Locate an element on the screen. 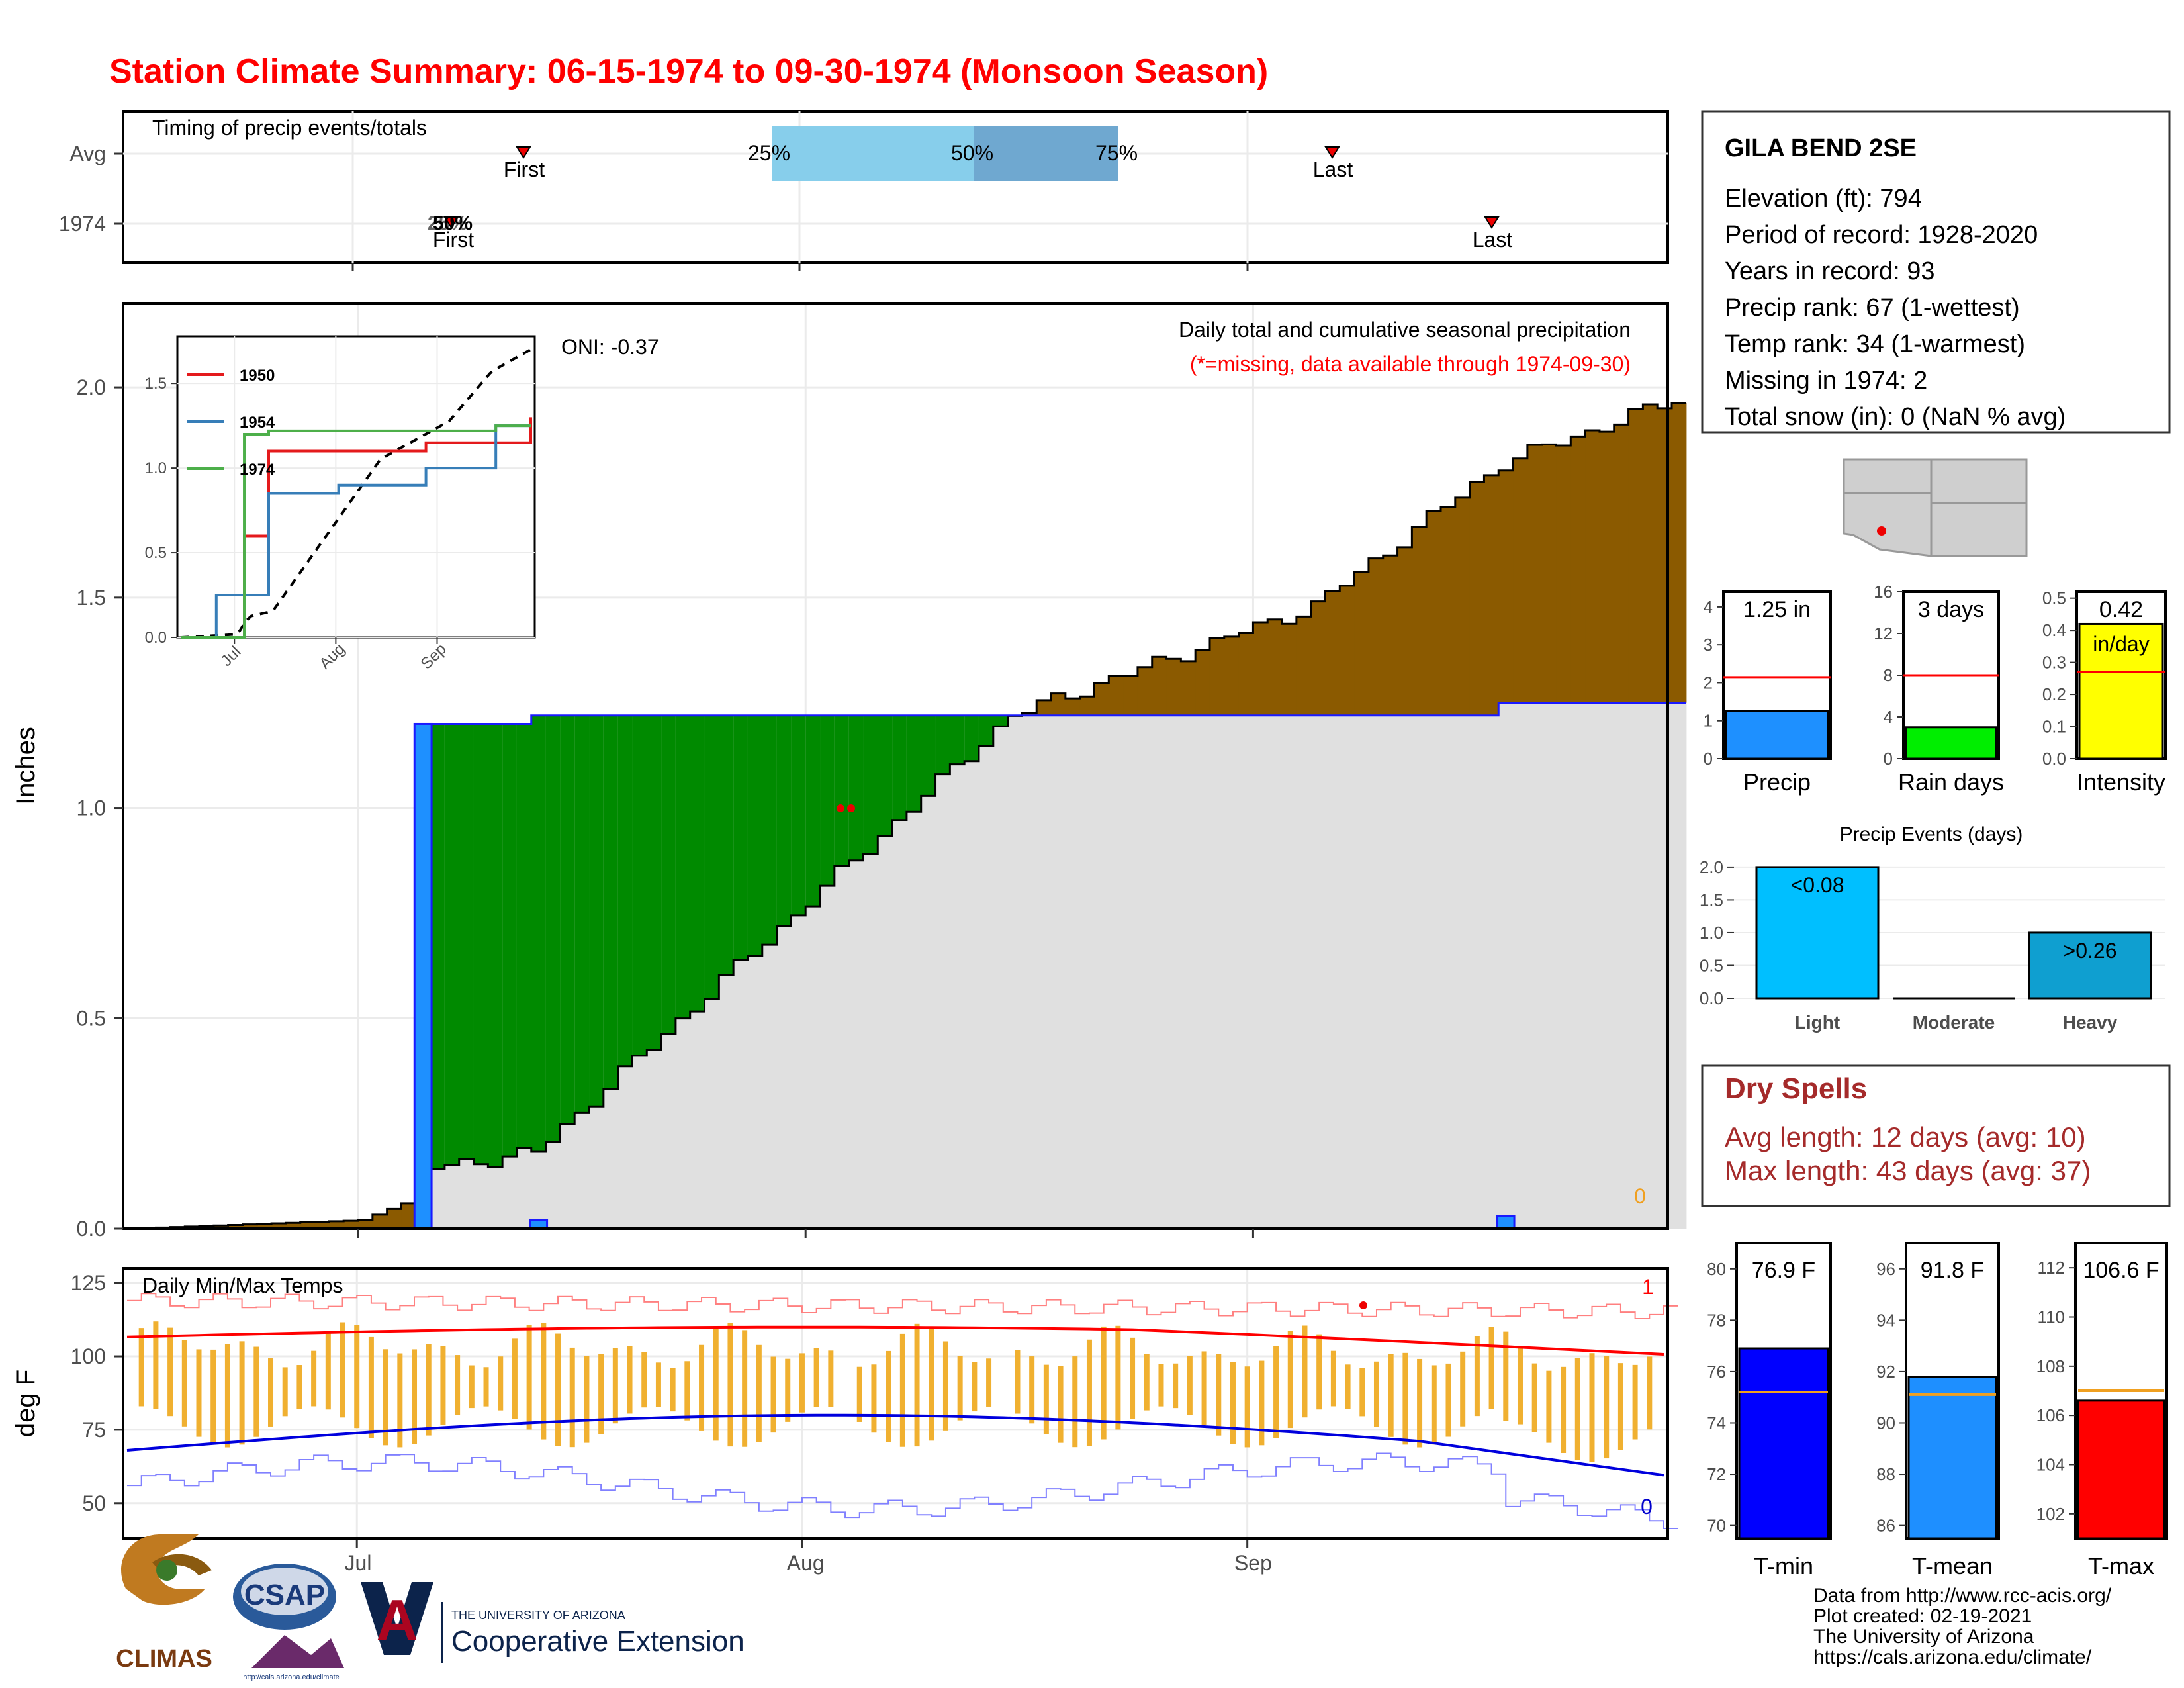  ua-logo-big: Cooperative Extension is located at coordinates (598, 1641).